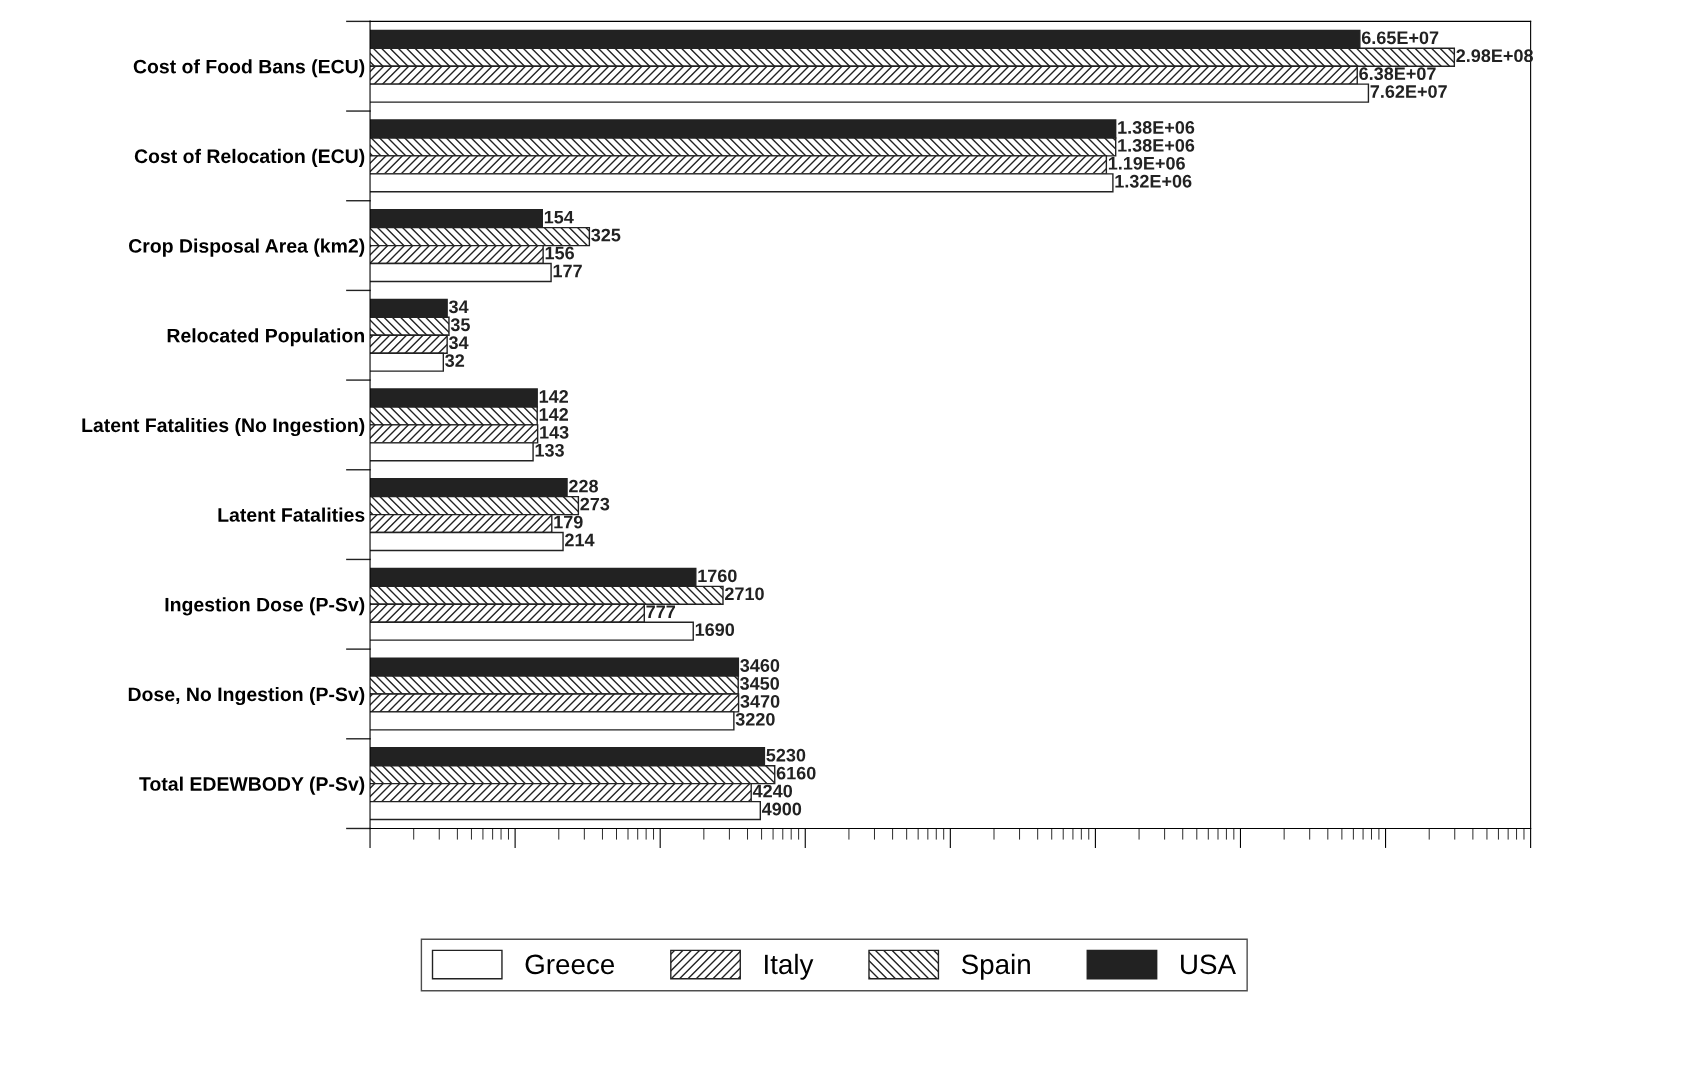  What do you see at coordinates (781, 809) in the screenshot?
I see `data-label: 4900` at bounding box center [781, 809].